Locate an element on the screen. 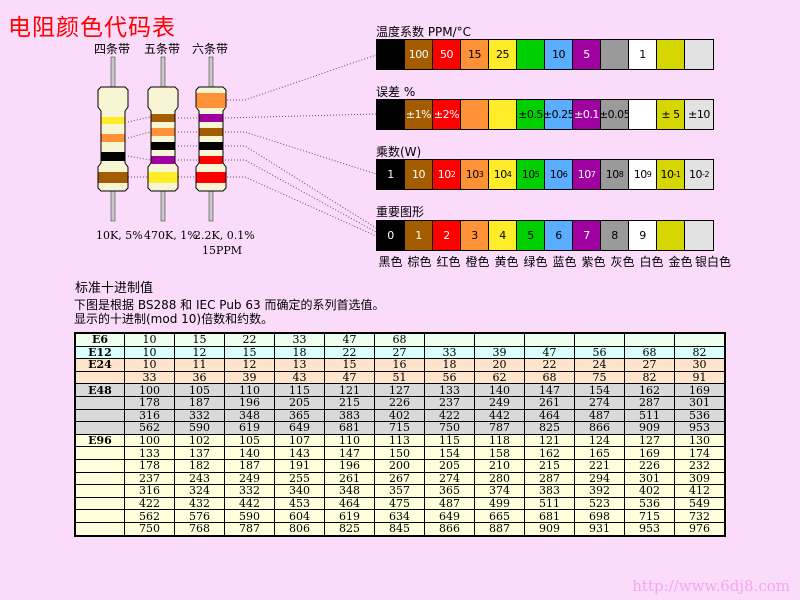  table-cell: 10 is located at coordinates (149, 365).